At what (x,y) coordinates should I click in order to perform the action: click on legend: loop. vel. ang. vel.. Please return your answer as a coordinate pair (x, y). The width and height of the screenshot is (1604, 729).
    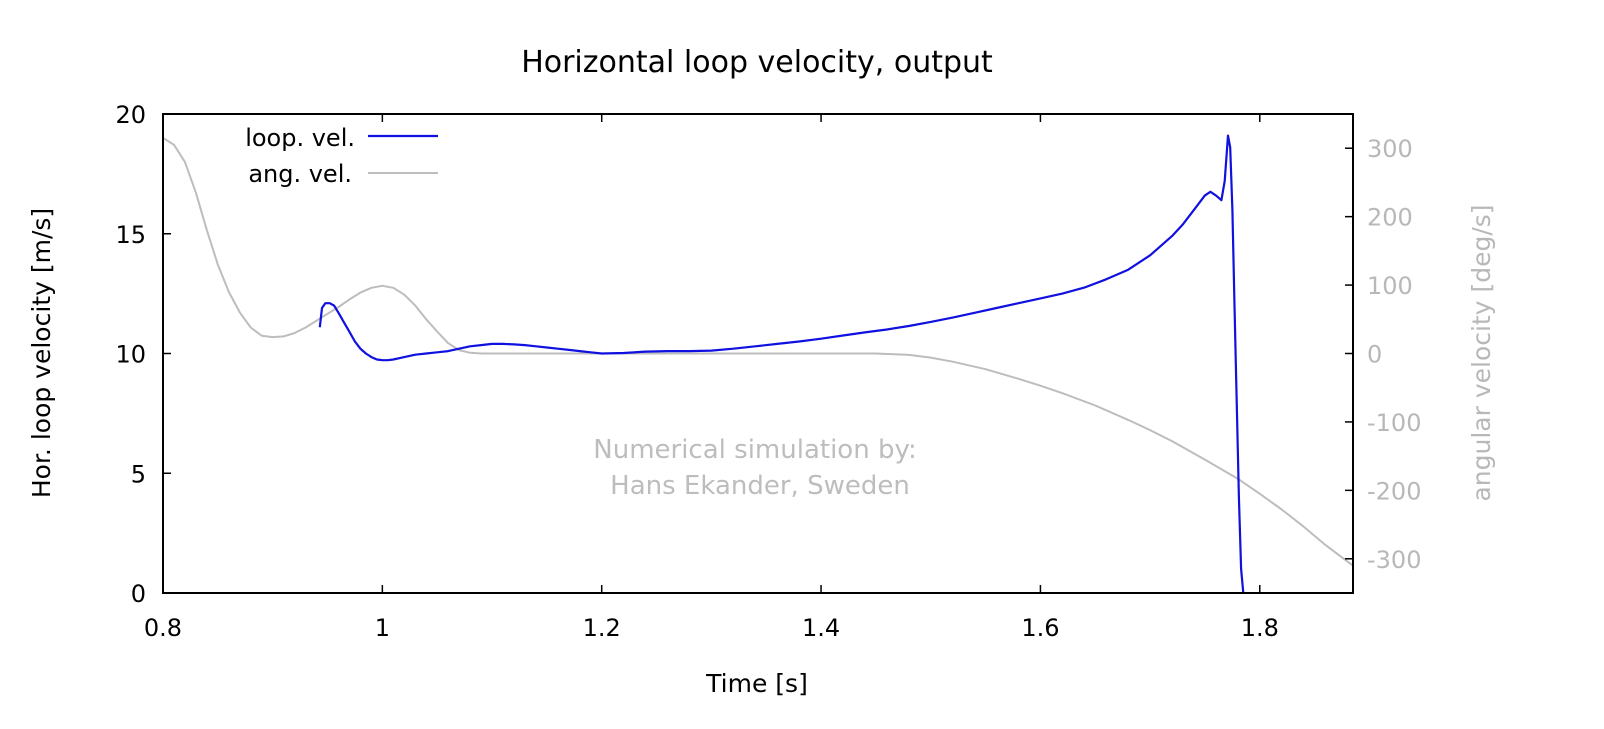
    Looking at the image, I should click on (341, 156).